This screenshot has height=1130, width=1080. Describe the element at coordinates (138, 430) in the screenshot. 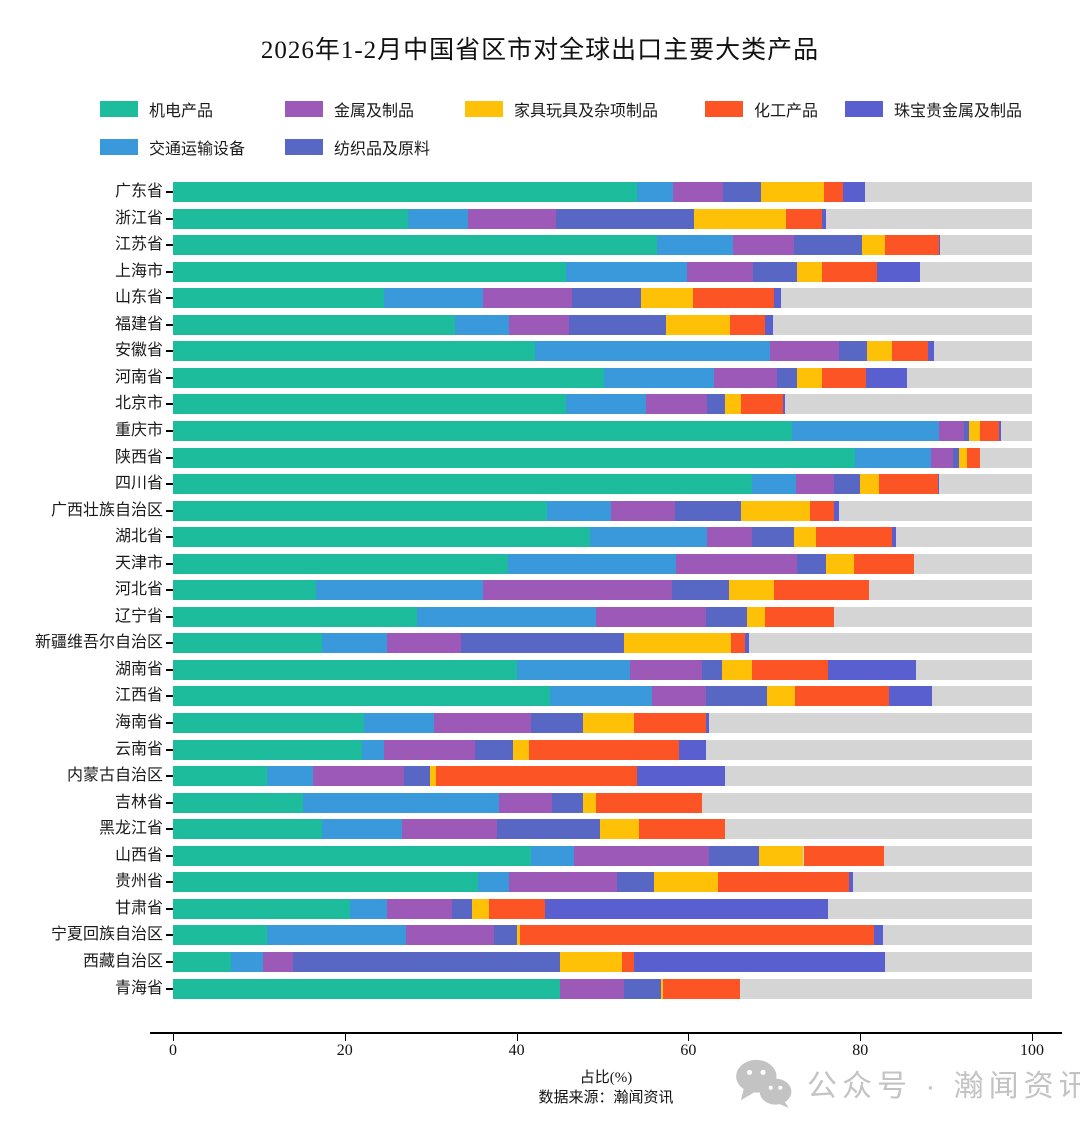

I see `category-label: 重庆市` at that location.